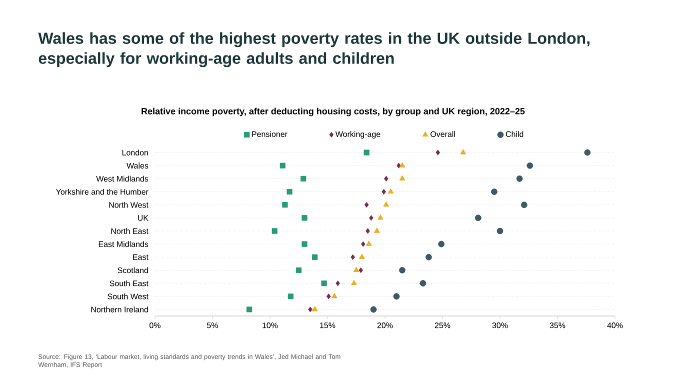 This screenshot has width=680, height=382. Describe the element at coordinates (442, 134) in the screenshot. I see `legend-label: Overall` at that location.